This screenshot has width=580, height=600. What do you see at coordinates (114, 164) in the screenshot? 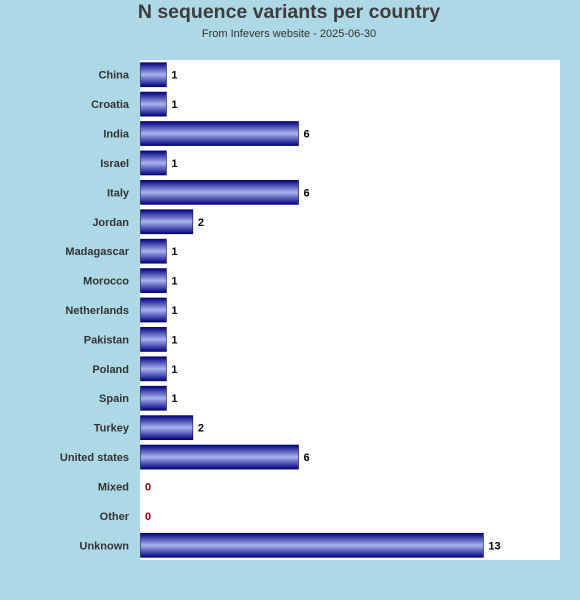
I see `category-label: Israel` at bounding box center [114, 164].